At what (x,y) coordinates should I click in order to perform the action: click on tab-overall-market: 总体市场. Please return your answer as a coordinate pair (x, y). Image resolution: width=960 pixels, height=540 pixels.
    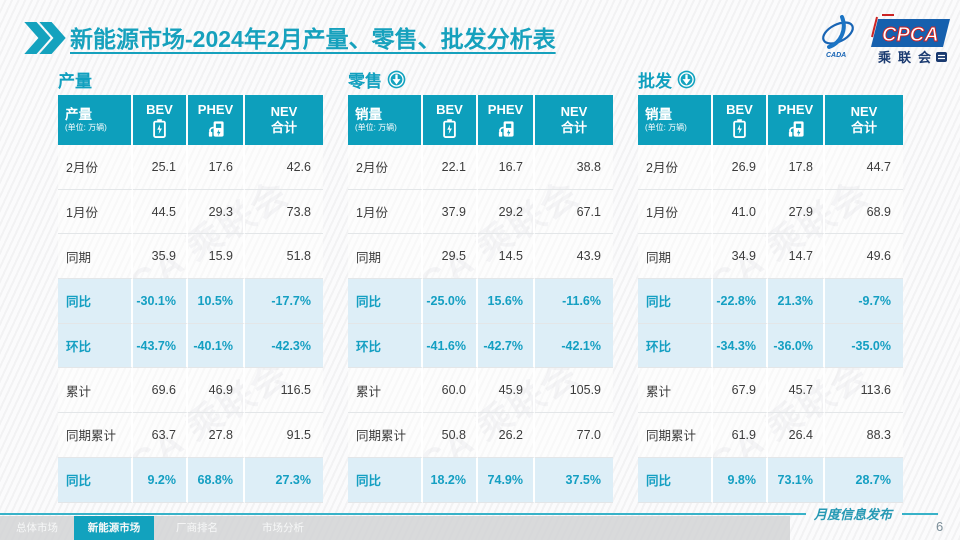
    Looking at the image, I should click on (37, 528).